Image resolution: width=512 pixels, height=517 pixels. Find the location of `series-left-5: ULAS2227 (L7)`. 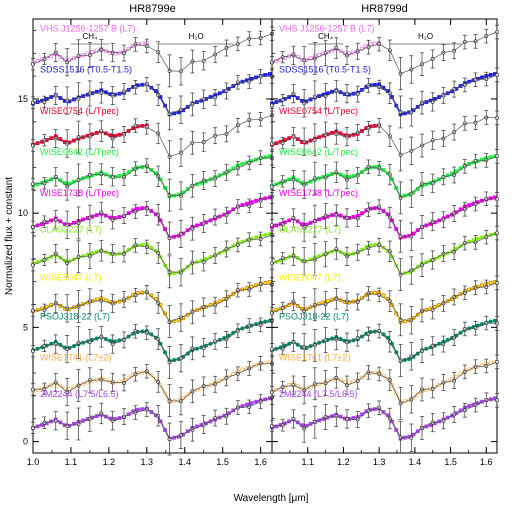

series-left-5: ULAS2227 (L7) is located at coordinates (152, 257).